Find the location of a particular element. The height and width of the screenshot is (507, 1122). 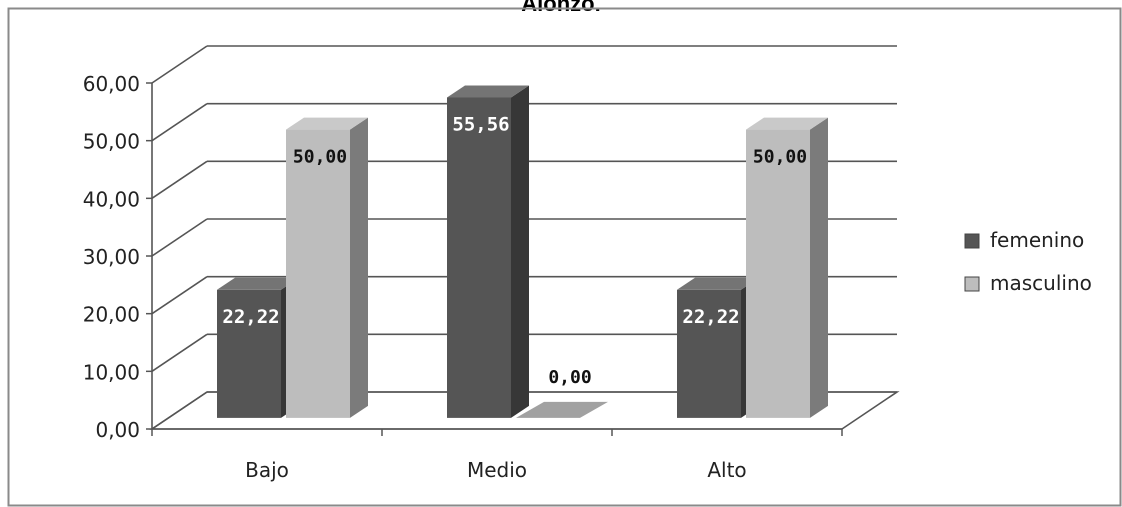

legend-label: masculino is located at coordinates (1041, 283).